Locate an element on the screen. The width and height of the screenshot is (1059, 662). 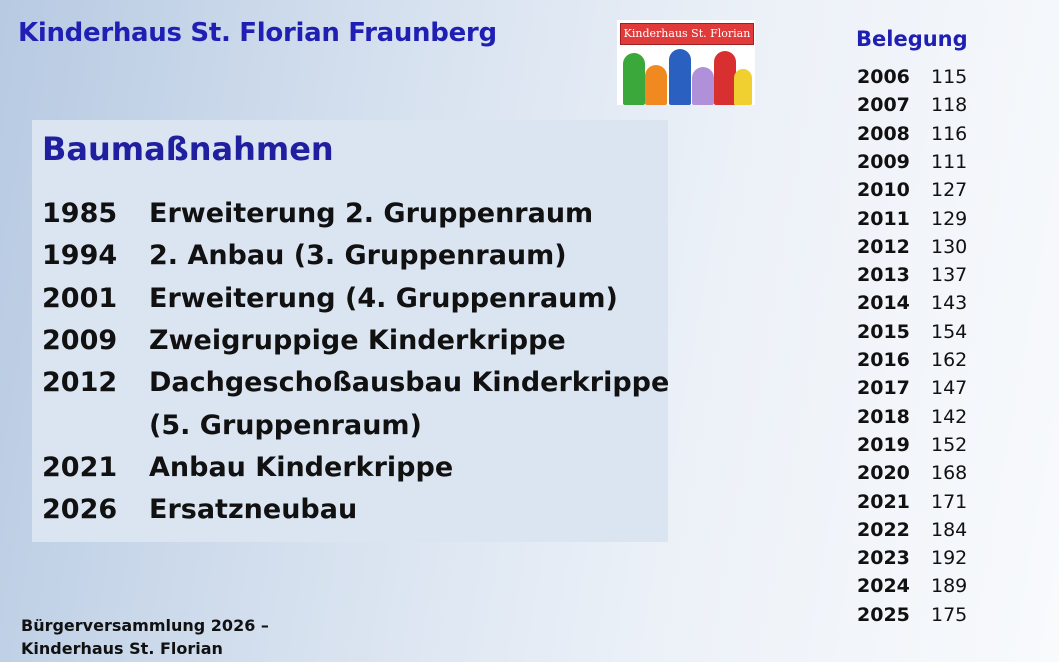
belegung-row: 2024 189 is located at coordinates (912, 586).